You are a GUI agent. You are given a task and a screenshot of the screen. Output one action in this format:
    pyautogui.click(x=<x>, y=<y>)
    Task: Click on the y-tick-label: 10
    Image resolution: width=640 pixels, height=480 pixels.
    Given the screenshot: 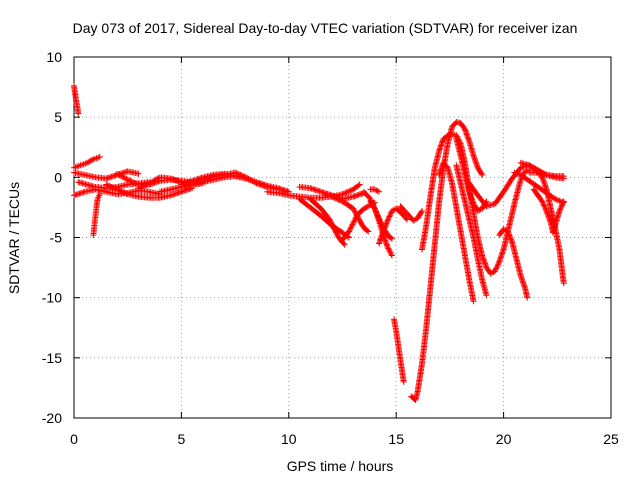 What is the action you would take?
    pyautogui.click(x=54, y=57)
    